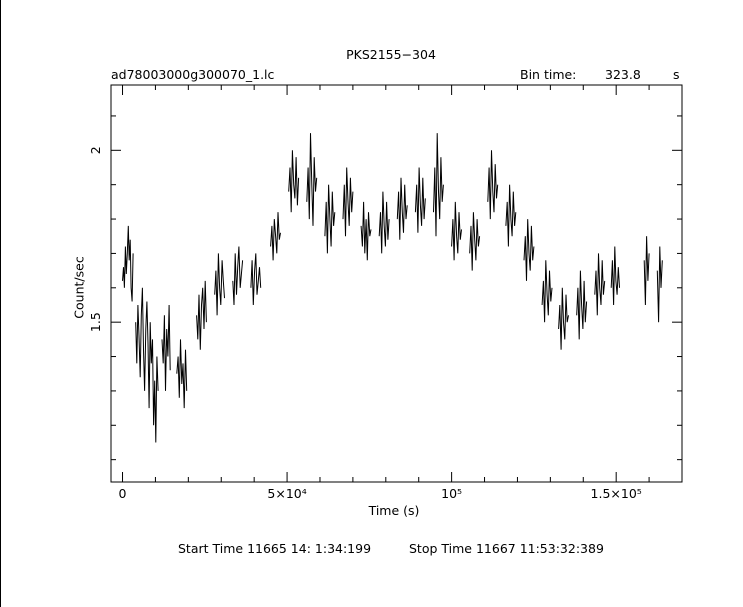 Image resolution: width=743 pixels, height=607 pixels. What do you see at coordinates (394, 510) in the screenshot?
I see `x-axis-label: Time (s)` at bounding box center [394, 510].